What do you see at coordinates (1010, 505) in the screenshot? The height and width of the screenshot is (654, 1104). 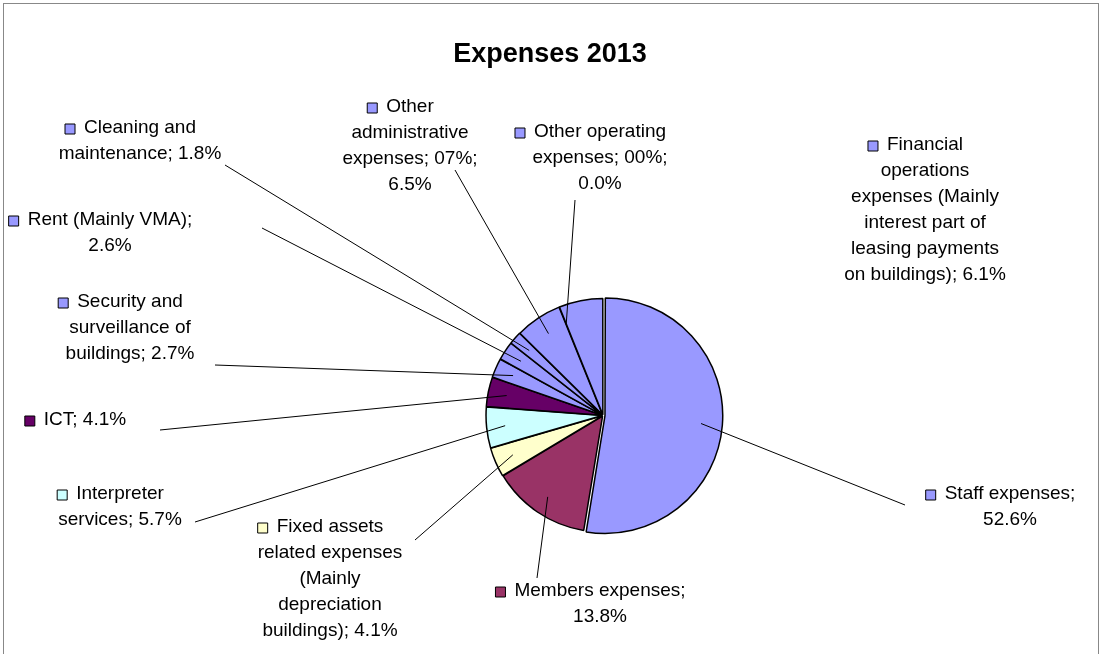 I see `legend-label: Staff expenses; 52.6%` at bounding box center [1010, 505].